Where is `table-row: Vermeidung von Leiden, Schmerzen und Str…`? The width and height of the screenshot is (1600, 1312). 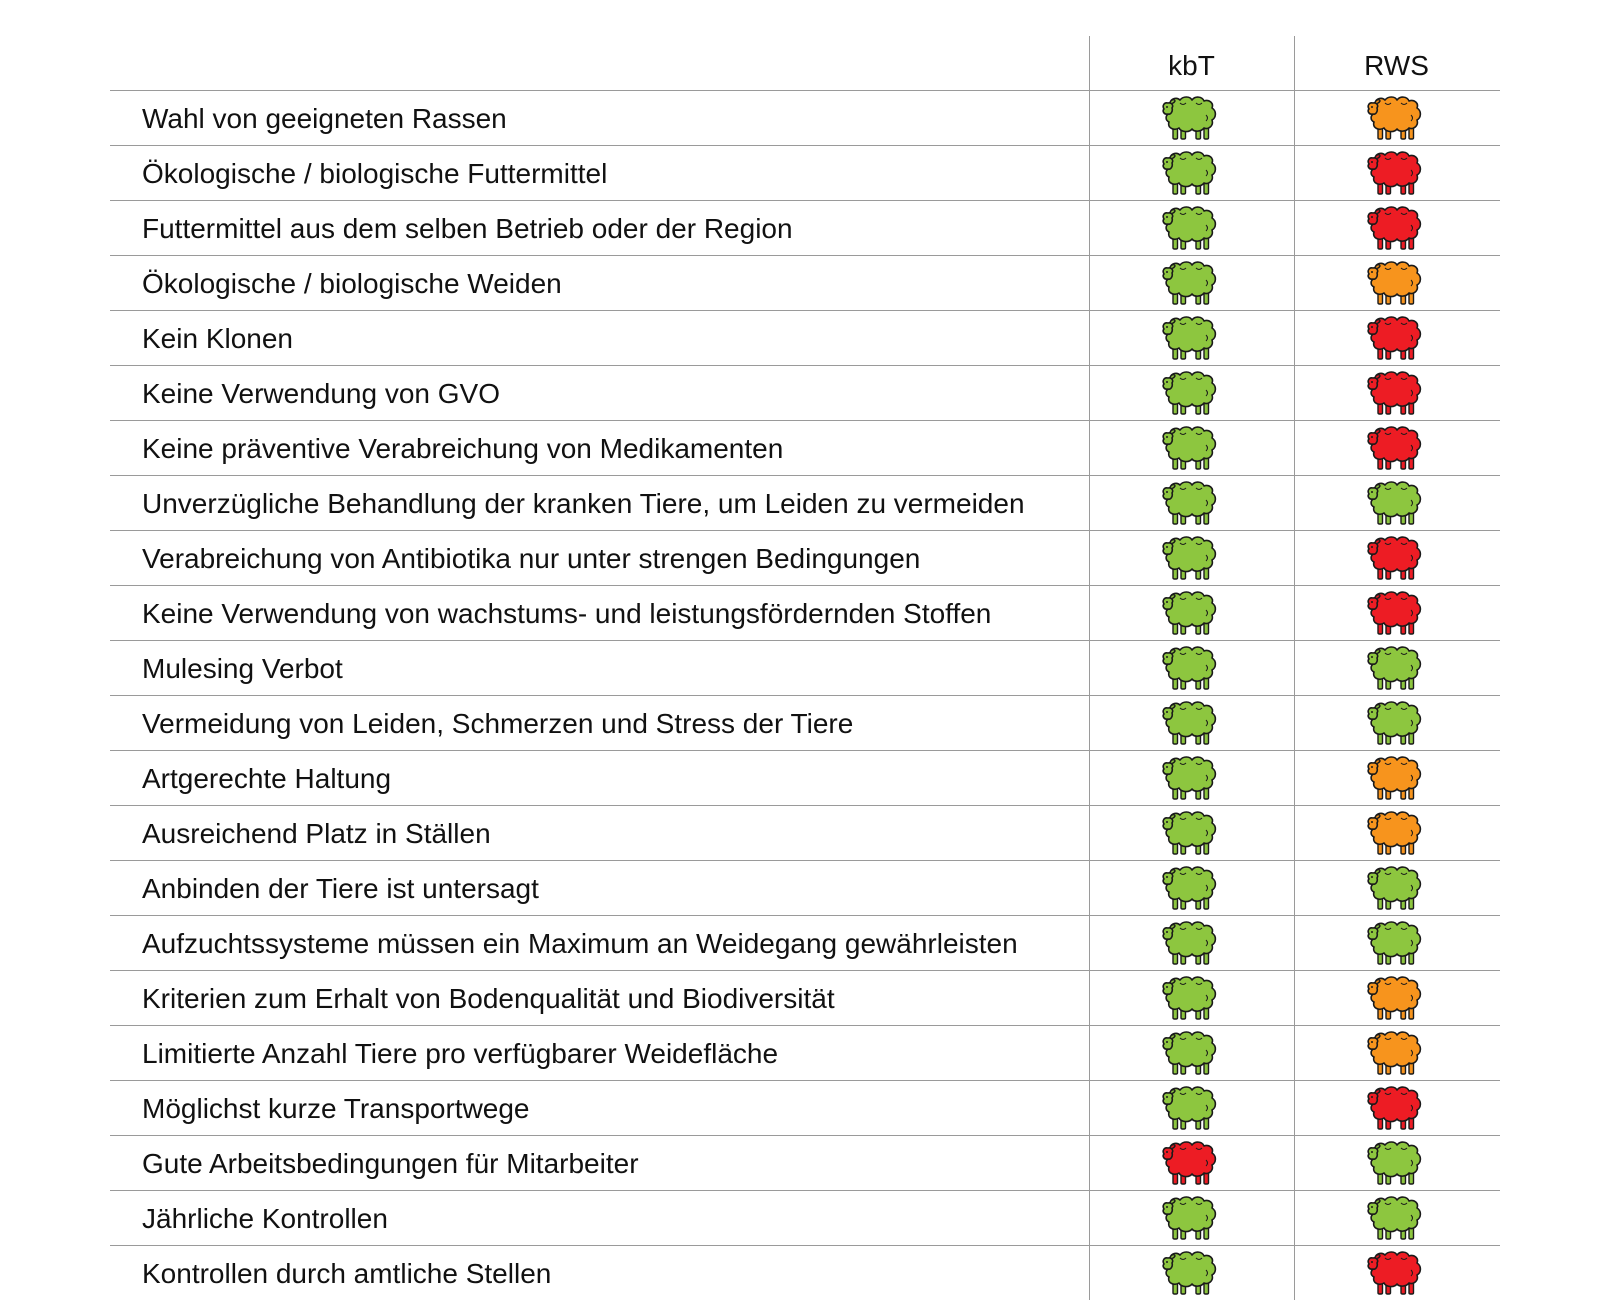 table-row: Vermeidung von Leiden, Schmerzen und Str… is located at coordinates (805, 723).